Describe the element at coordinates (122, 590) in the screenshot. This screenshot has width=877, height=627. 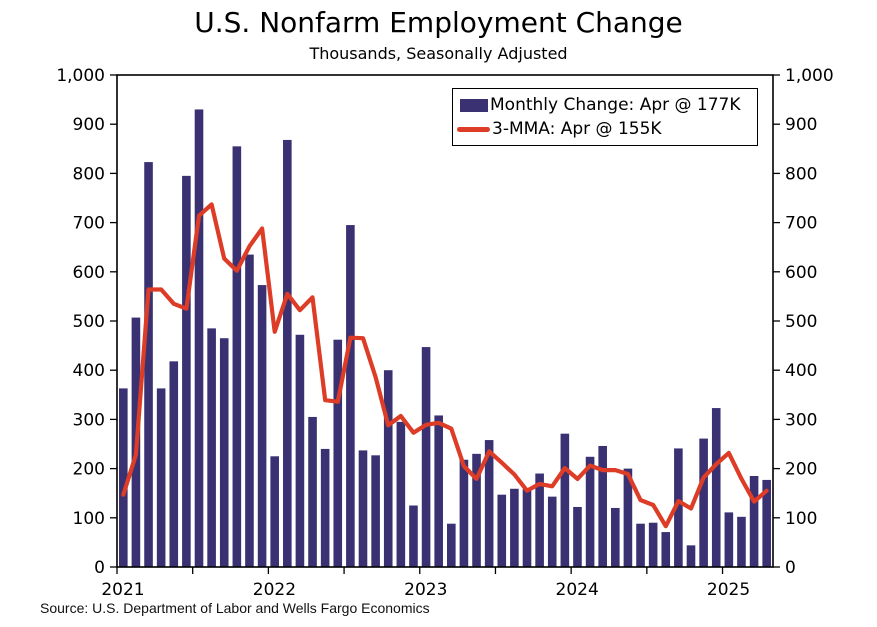
I see `x-axis-year-label: 2021` at that location.